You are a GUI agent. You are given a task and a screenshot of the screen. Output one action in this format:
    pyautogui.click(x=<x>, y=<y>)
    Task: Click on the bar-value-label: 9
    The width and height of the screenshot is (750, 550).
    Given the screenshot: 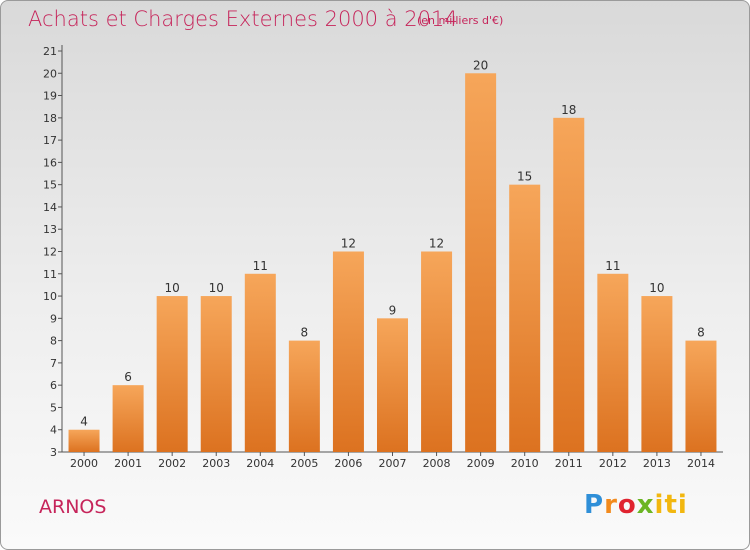 What is the action you would take?
    pyautogui.click(x=393, y=310)
    